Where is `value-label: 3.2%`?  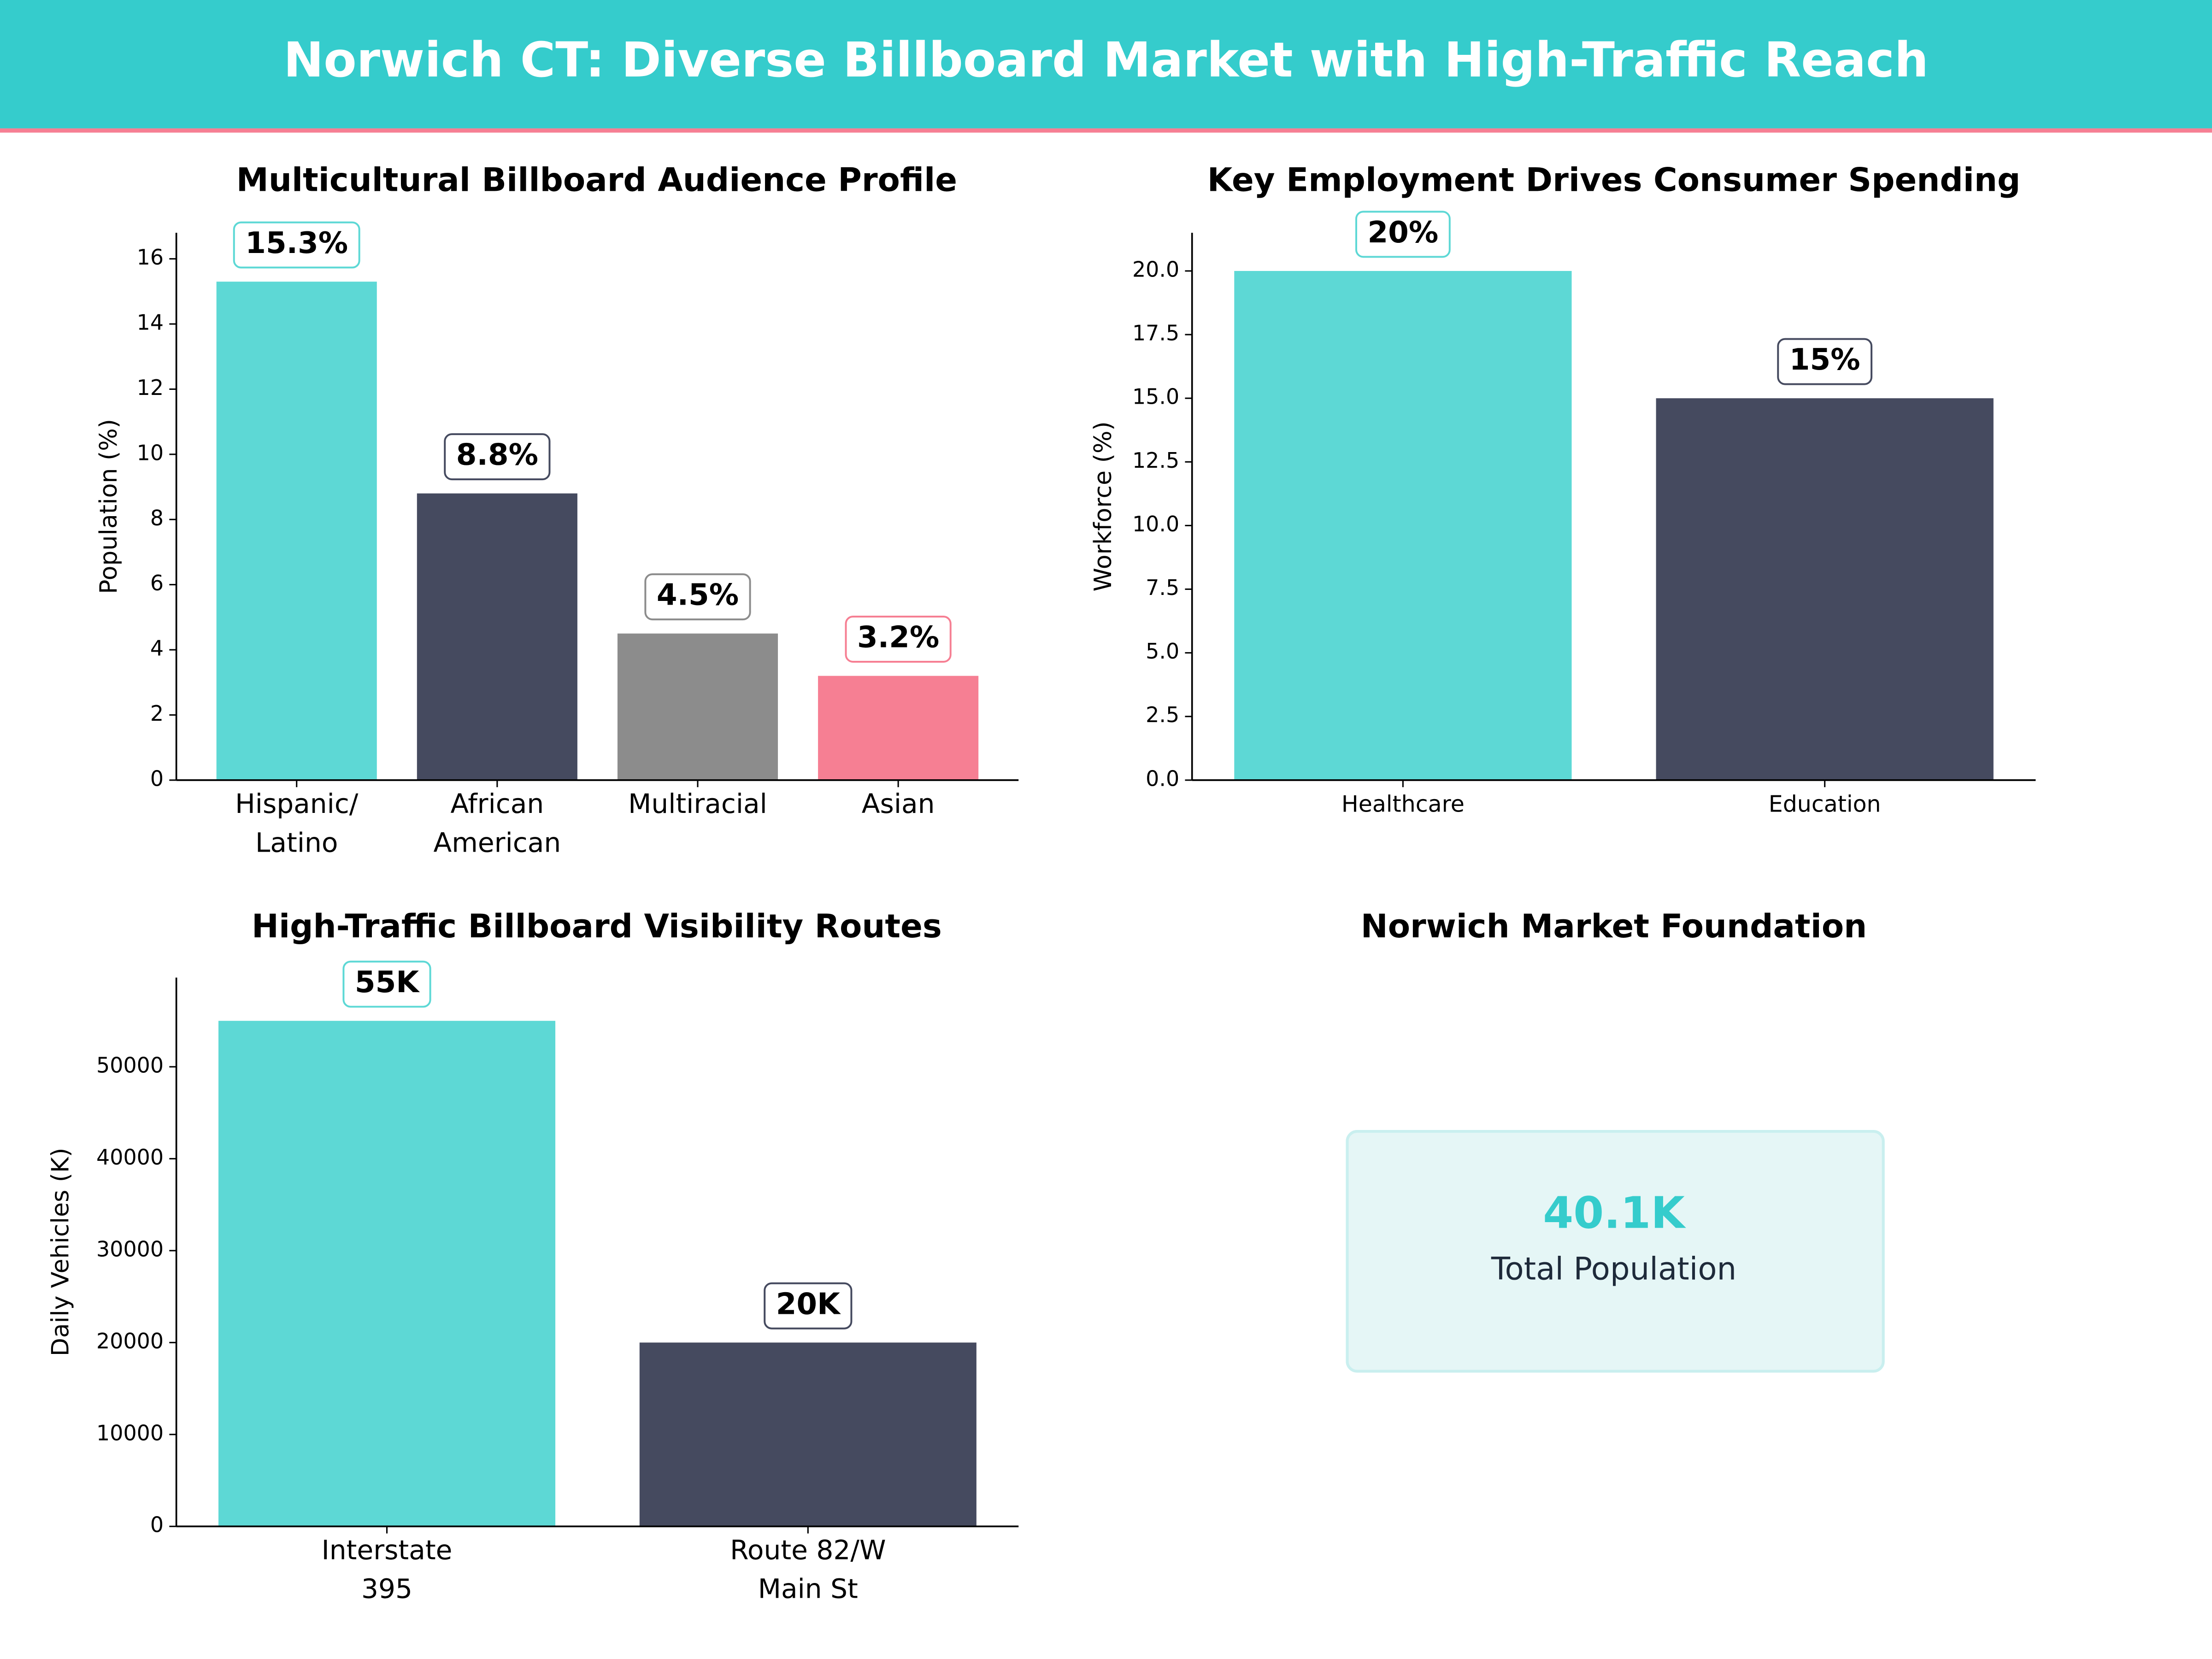
value-label: 3.2% is located at coordinates (898, 637).